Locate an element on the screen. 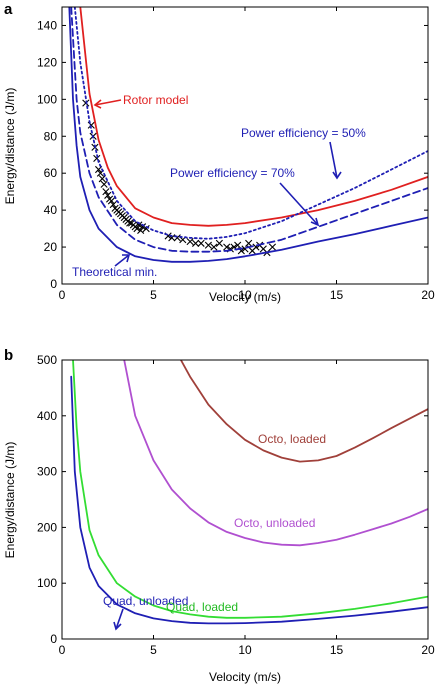 This screenshot has width=435, height=685. annotation-octo-loaded: Octo, loaded is located at coordinates (292, 439).